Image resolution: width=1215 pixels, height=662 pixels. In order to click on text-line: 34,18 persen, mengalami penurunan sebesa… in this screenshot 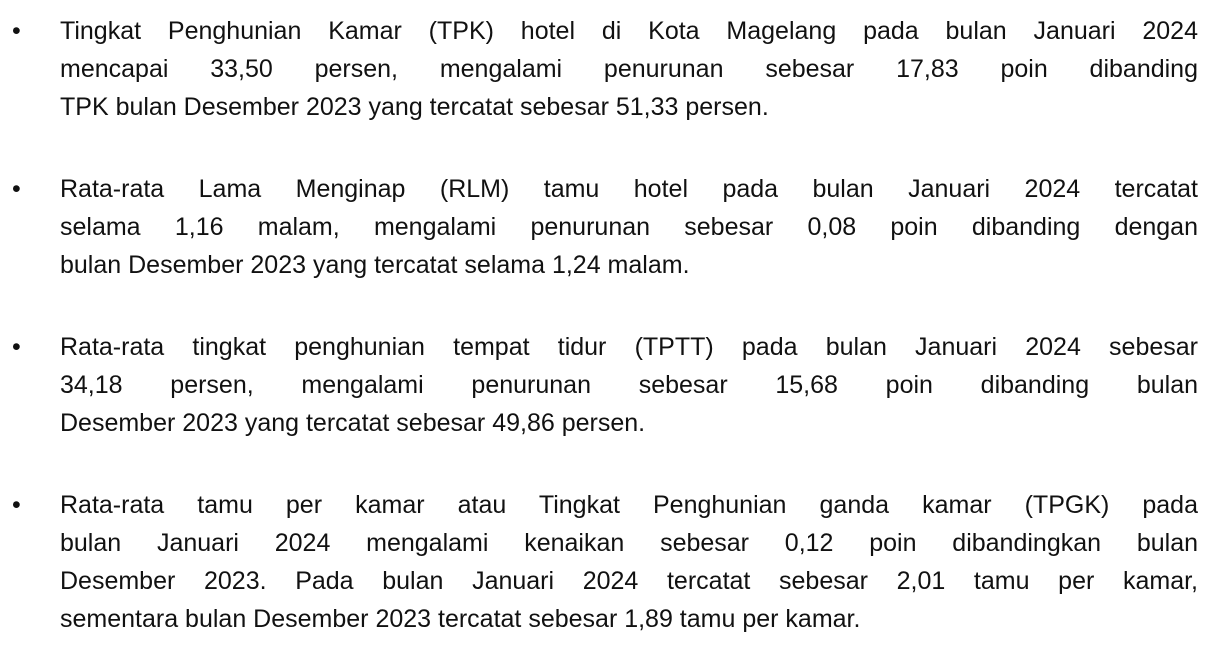, I will do `click(629, 385)`.